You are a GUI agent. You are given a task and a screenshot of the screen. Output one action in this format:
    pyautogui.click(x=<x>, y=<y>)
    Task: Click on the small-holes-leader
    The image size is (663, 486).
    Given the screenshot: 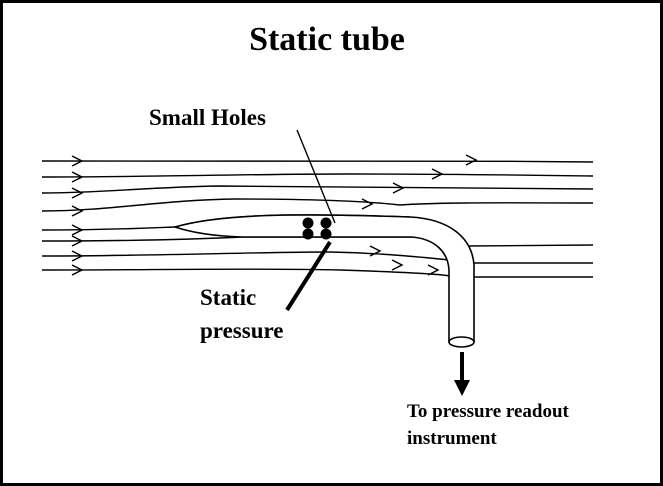 What is the action you would take?
    pyautogui.click(x=316, y=176)
    